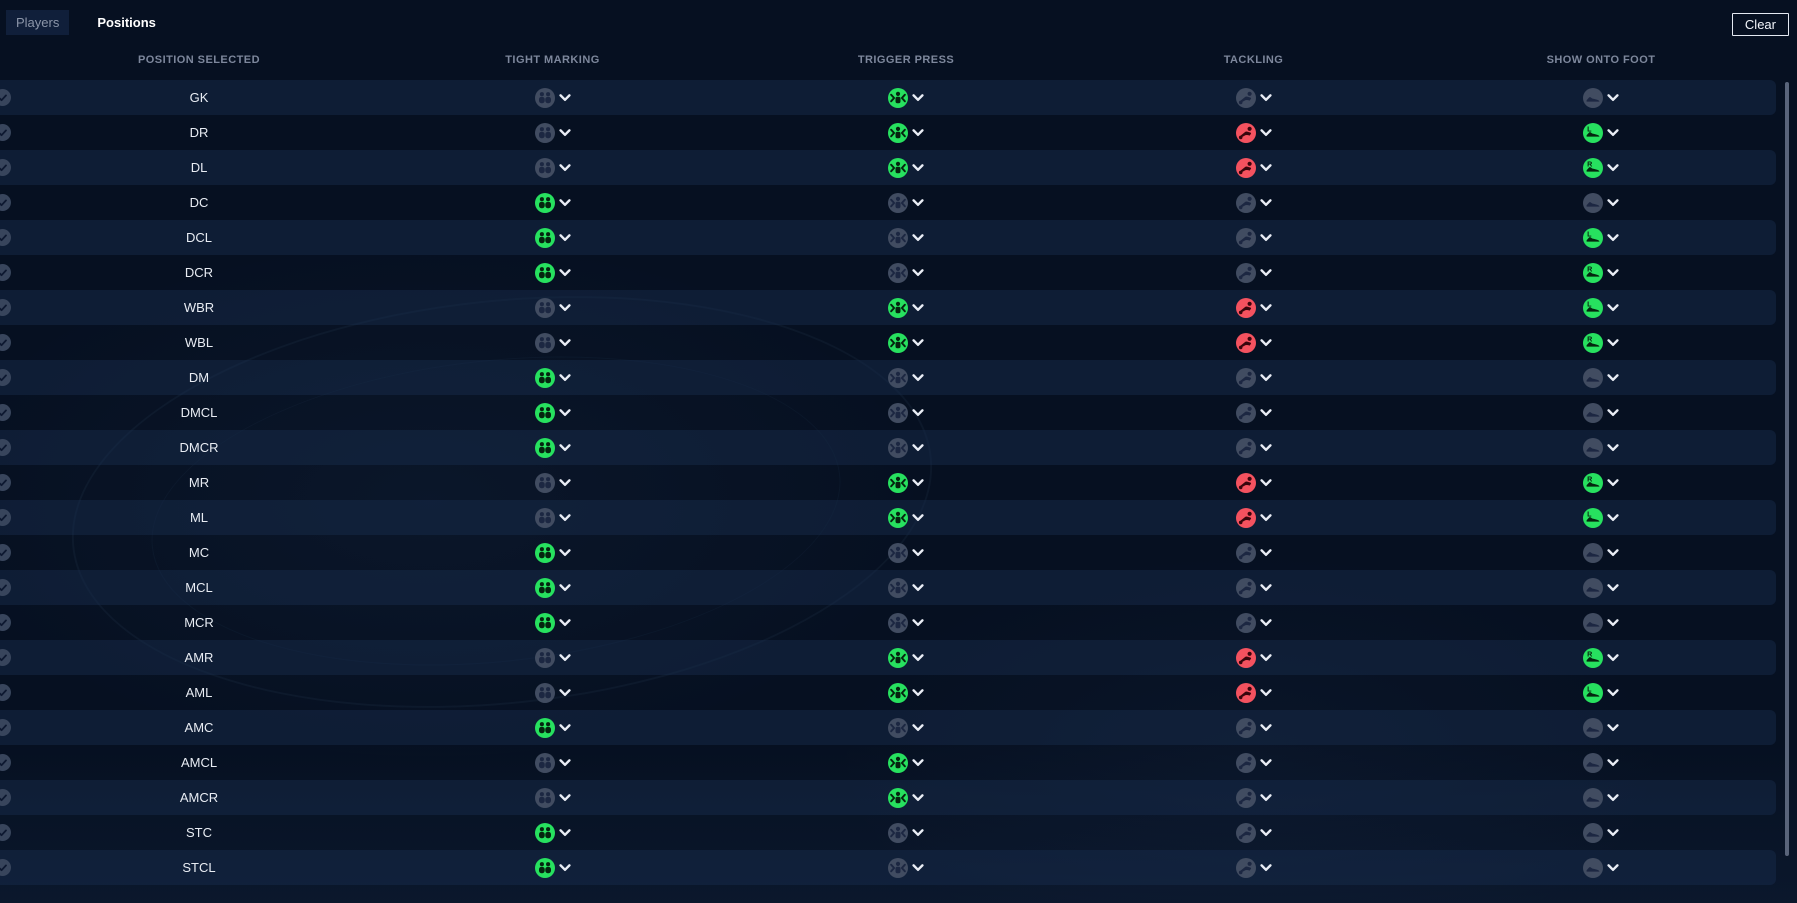 The height and width of the screenshot is (903, 1797). Describe the element at coordinates (38, 22) in the screenshot. I see `tab-players: Players` at that location.